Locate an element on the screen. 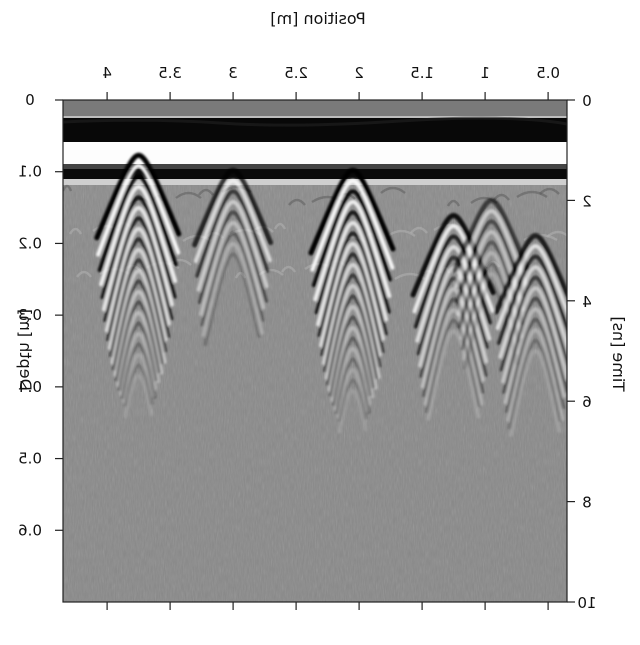 This screenshot has height=645, width=640. y-right-tick-label-4: 8 is located at coordinates (587, 503).